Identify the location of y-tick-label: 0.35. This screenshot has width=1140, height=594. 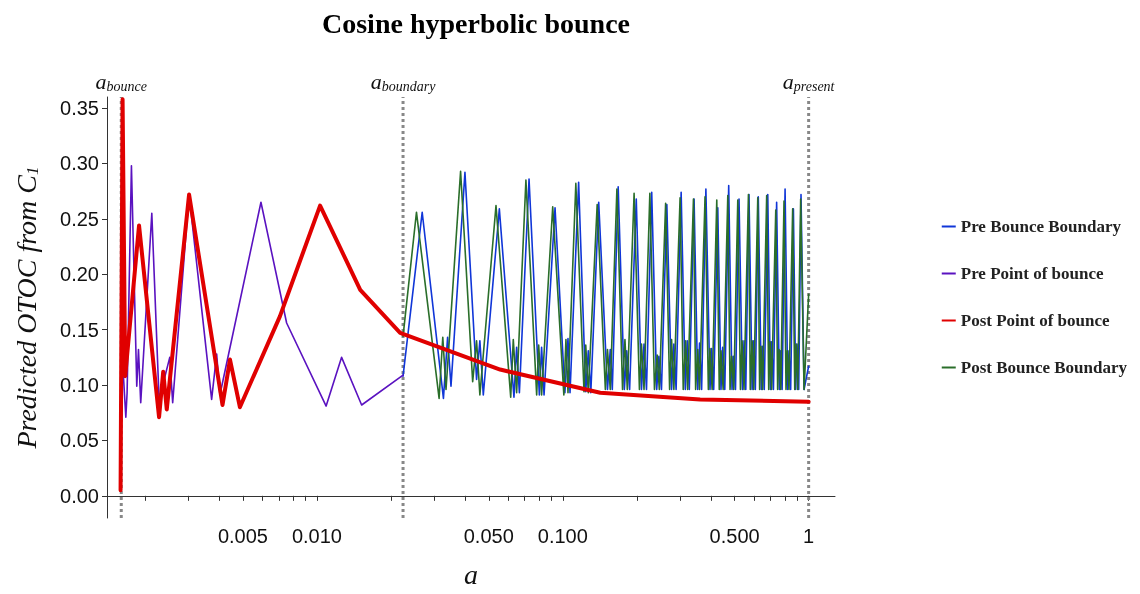
(79, 108).